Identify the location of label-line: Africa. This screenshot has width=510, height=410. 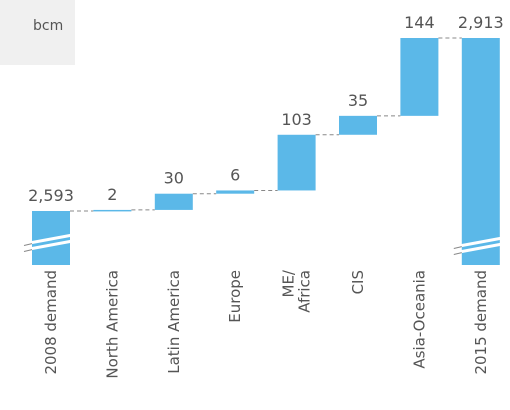
(305, 291).